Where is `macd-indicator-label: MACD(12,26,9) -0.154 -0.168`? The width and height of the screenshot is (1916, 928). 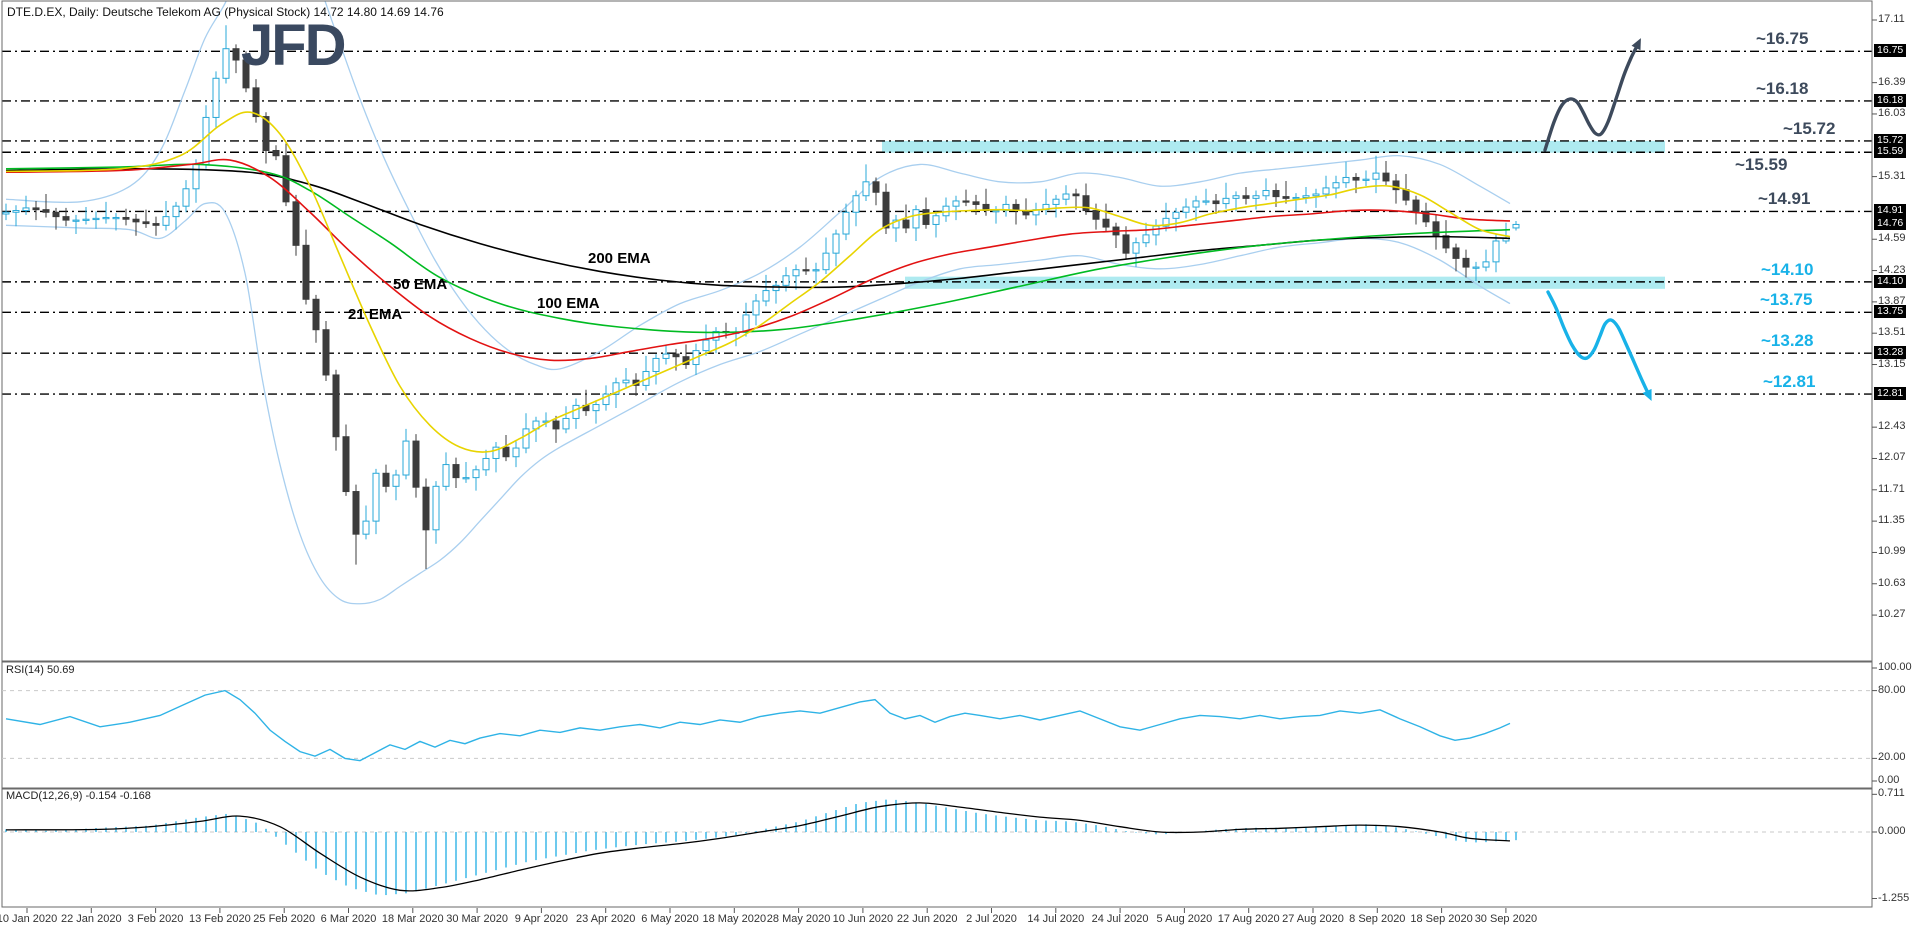 macd-indicator-label: MACD(12,26,9) -0.154 -0.168 is located at coordinates (78, 796).